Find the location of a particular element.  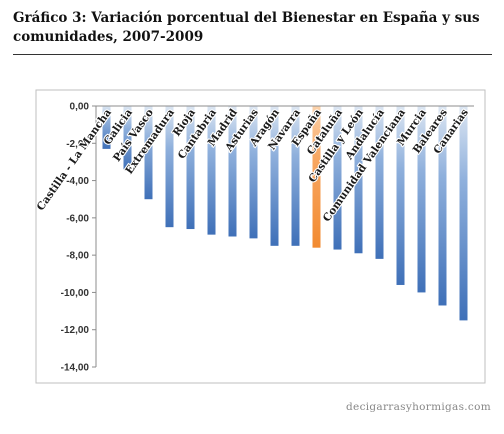

title-divider is located at coordinates (252, 54).